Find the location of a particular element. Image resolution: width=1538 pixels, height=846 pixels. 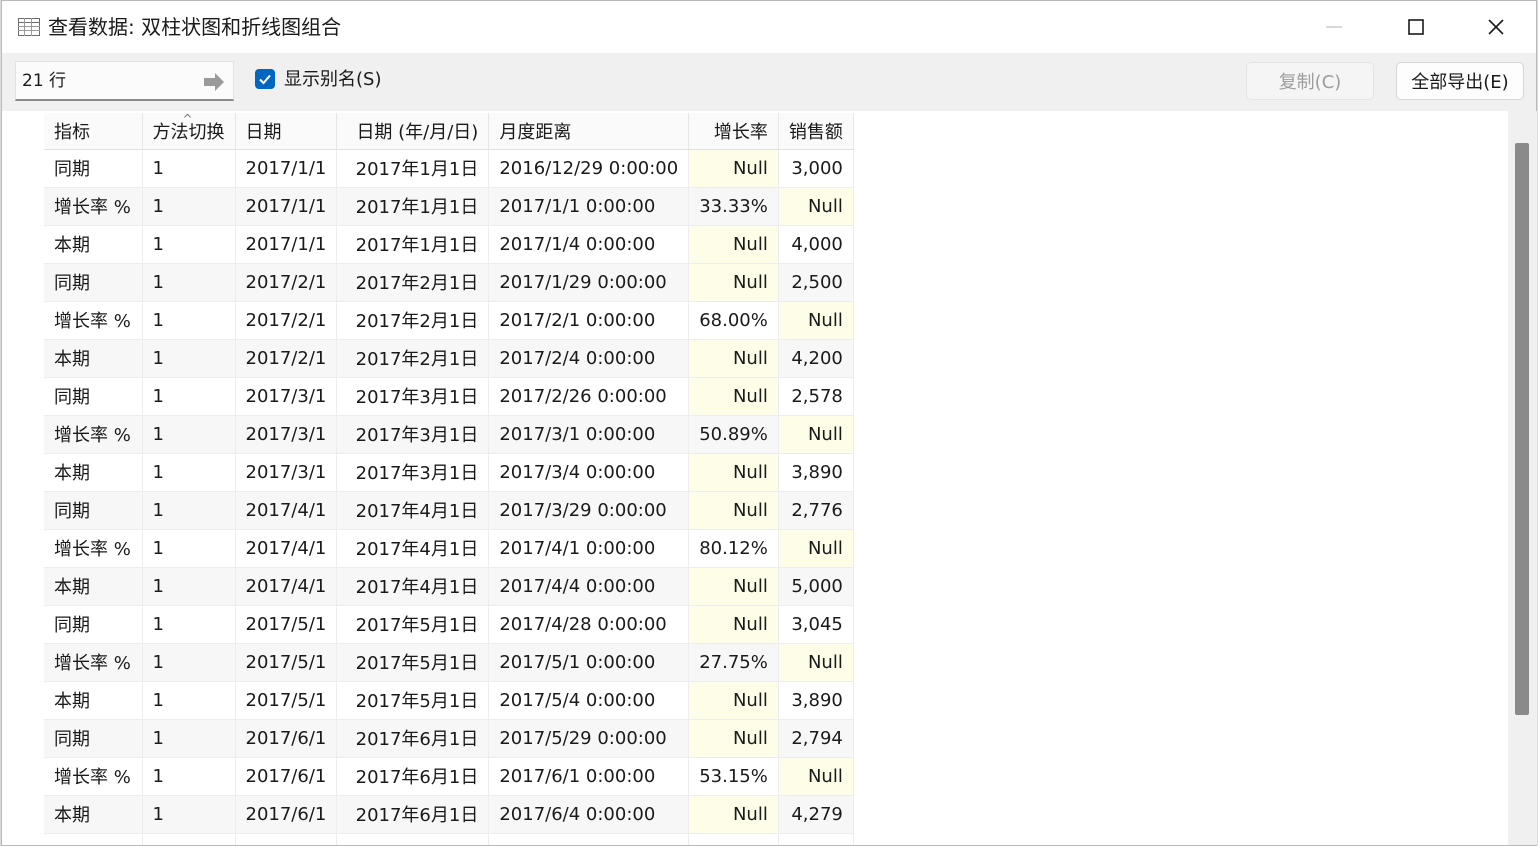

cell-sales: 5,000 is located at coordinates (816, 586).